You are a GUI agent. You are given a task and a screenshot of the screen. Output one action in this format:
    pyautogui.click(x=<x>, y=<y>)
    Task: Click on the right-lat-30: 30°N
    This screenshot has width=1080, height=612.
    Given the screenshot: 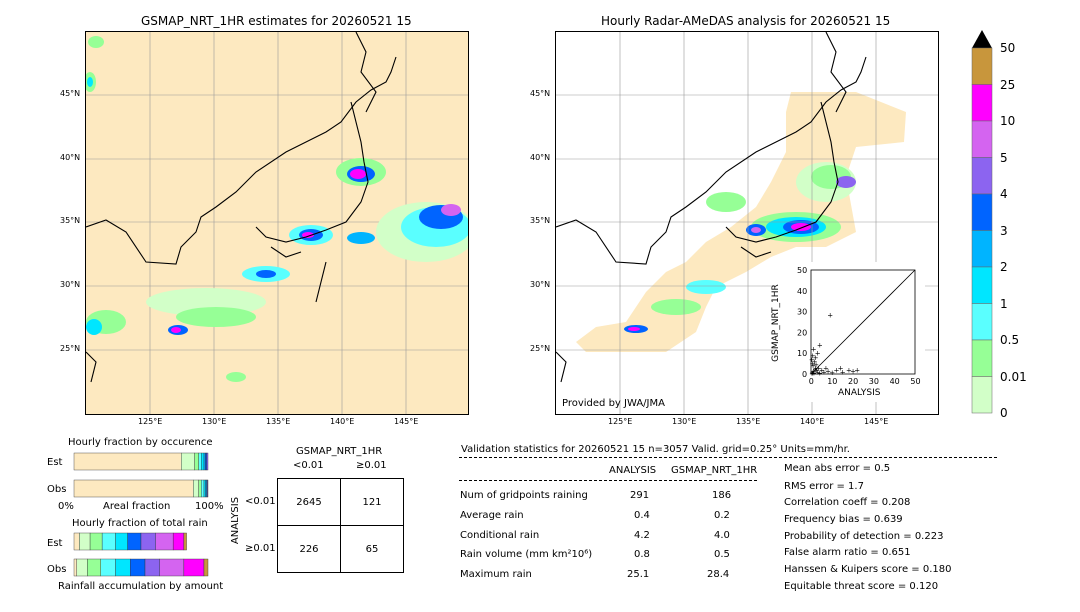 What is the action you would take?
    pyautogui.click(x=540, y=284)
    